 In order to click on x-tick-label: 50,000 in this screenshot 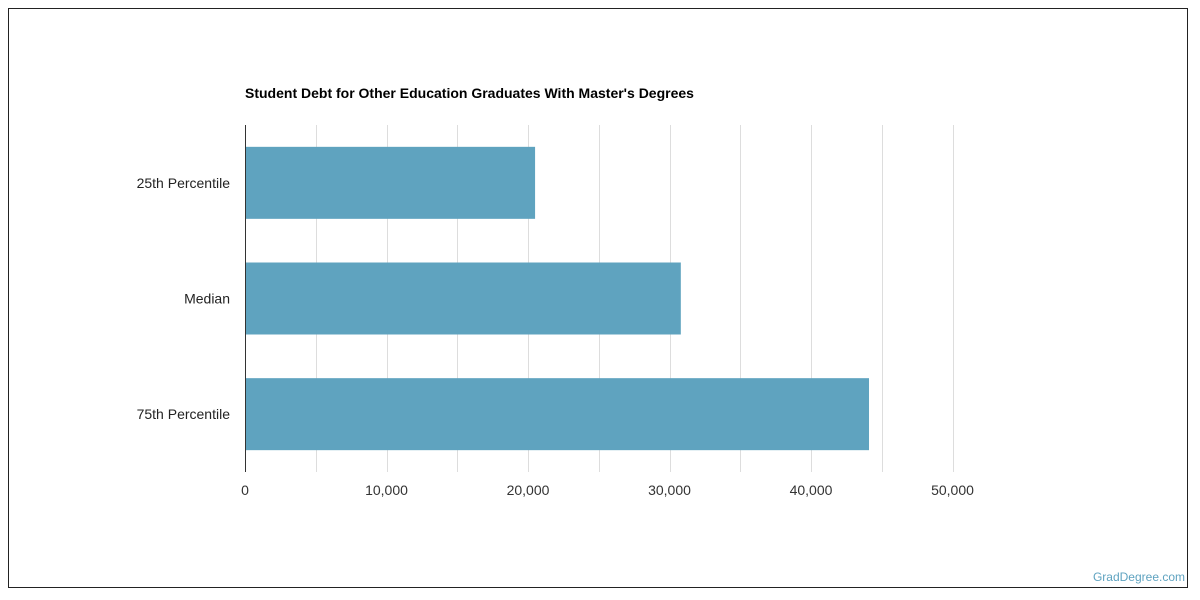, I will do `click(952, 490)`.